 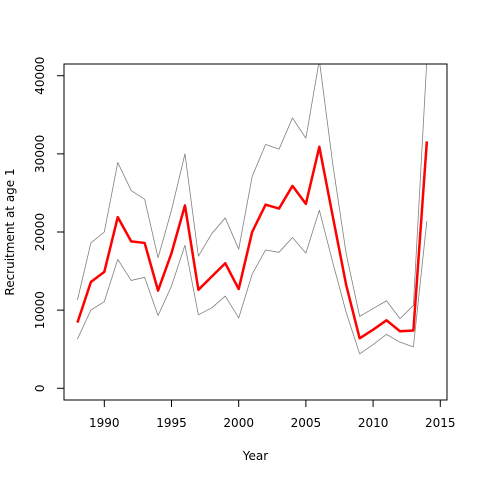 What do you see at coordinates (104, 423) in the screenshot?
I see `x-tick-label: 1990` at bounding box center [104, 423].